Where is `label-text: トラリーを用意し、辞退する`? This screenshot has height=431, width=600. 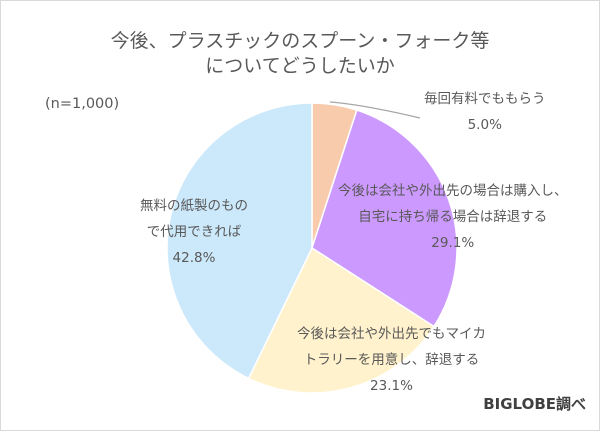 label-text: トラリーを用意し、辞退する is located at coordinates (391, 360).